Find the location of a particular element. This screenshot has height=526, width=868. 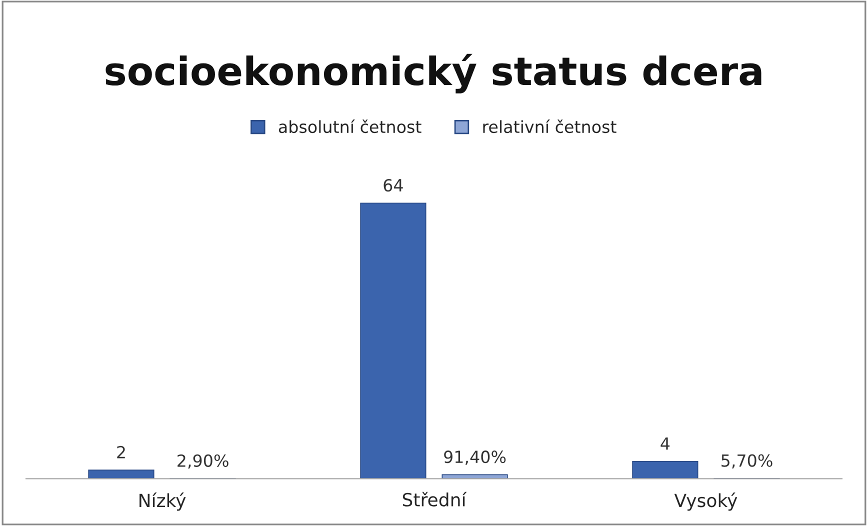

data-label: 91,40% is located at coordinates (475, 457).